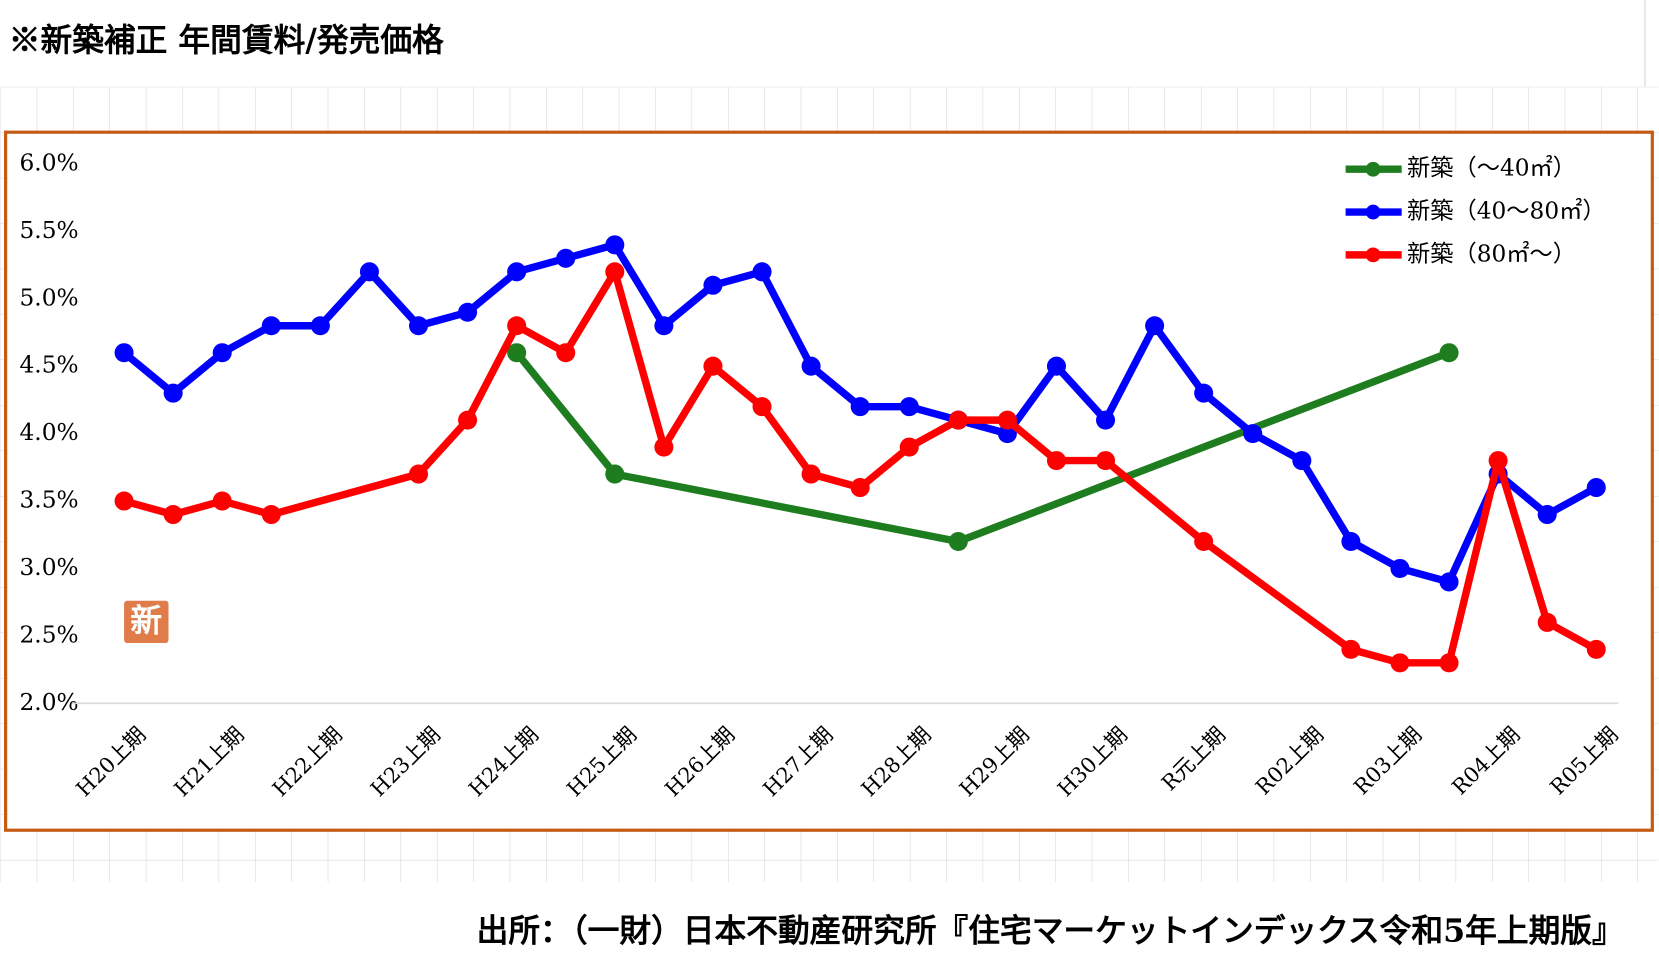  I want to click on page-title: ※新築補正 年間賃料/発売価格, so click(226, 40).